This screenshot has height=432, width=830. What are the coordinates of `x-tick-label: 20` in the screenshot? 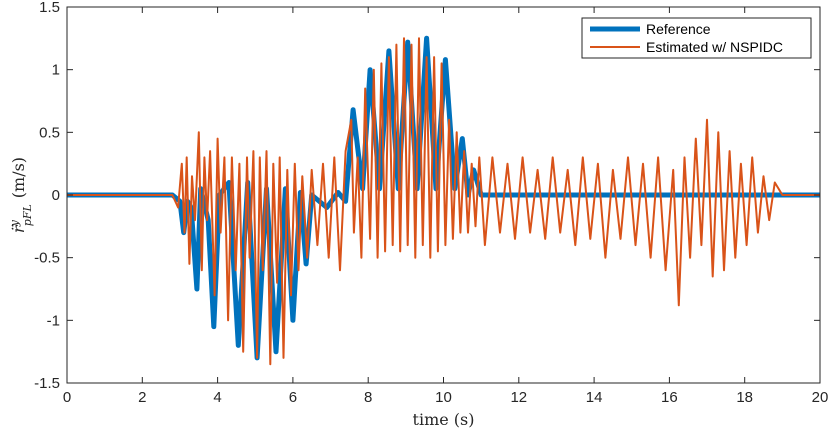 It's located at (820, 397).